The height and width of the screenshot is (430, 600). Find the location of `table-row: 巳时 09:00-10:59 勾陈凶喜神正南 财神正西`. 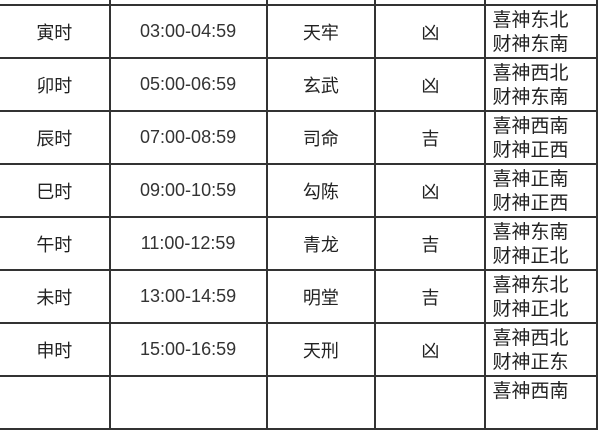

table-row: 巳时 09:00-10:59 勾陈凶喜神正南 财神正西 is located at coordinates (299, 190).